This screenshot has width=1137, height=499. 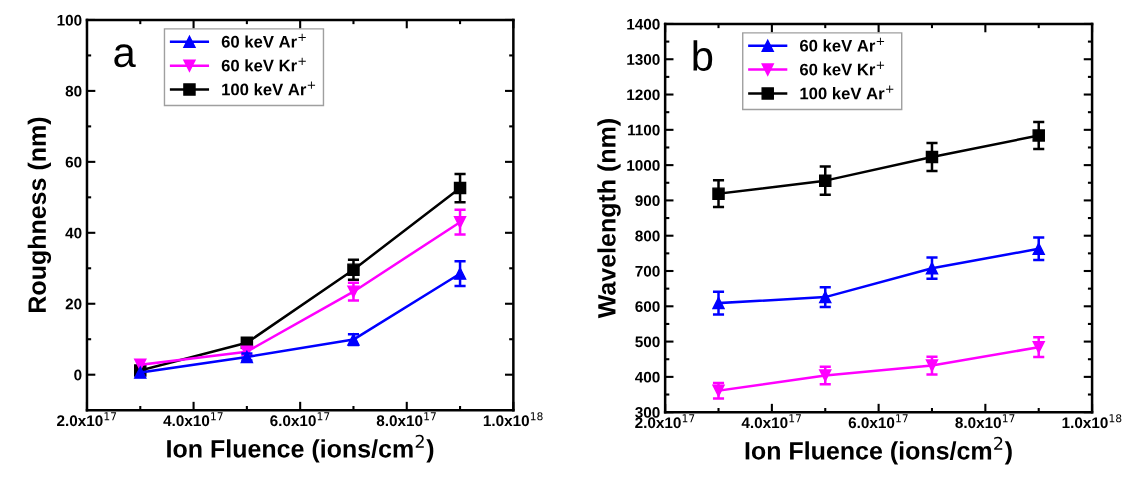 I want to click on y-tick-label: 60, so click(x=73, y=162).